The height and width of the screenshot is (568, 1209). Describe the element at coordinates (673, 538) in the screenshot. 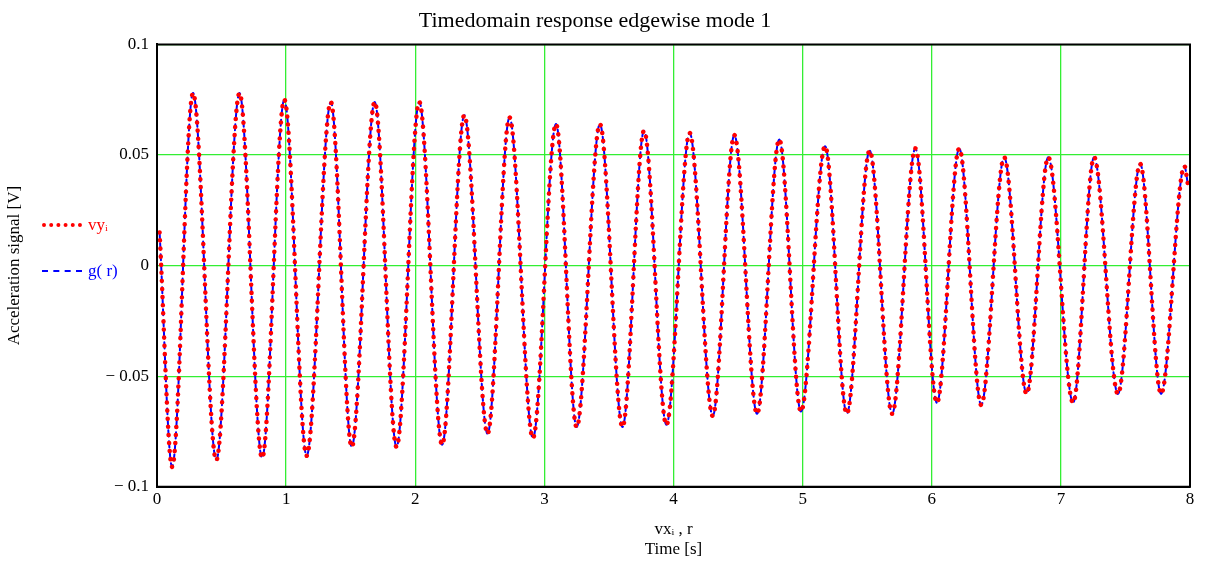

I see `x-axis-title: vxᵢ , r Time [s]` at that location.